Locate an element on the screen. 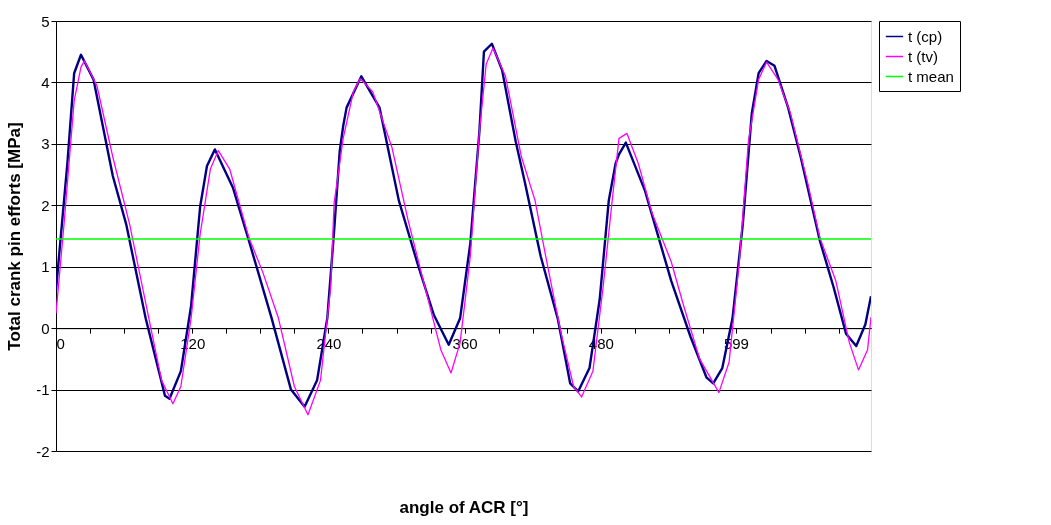 This screenshot has height=525, width=1051. y-tick-label: 2 is located at coordinates (45, 205).